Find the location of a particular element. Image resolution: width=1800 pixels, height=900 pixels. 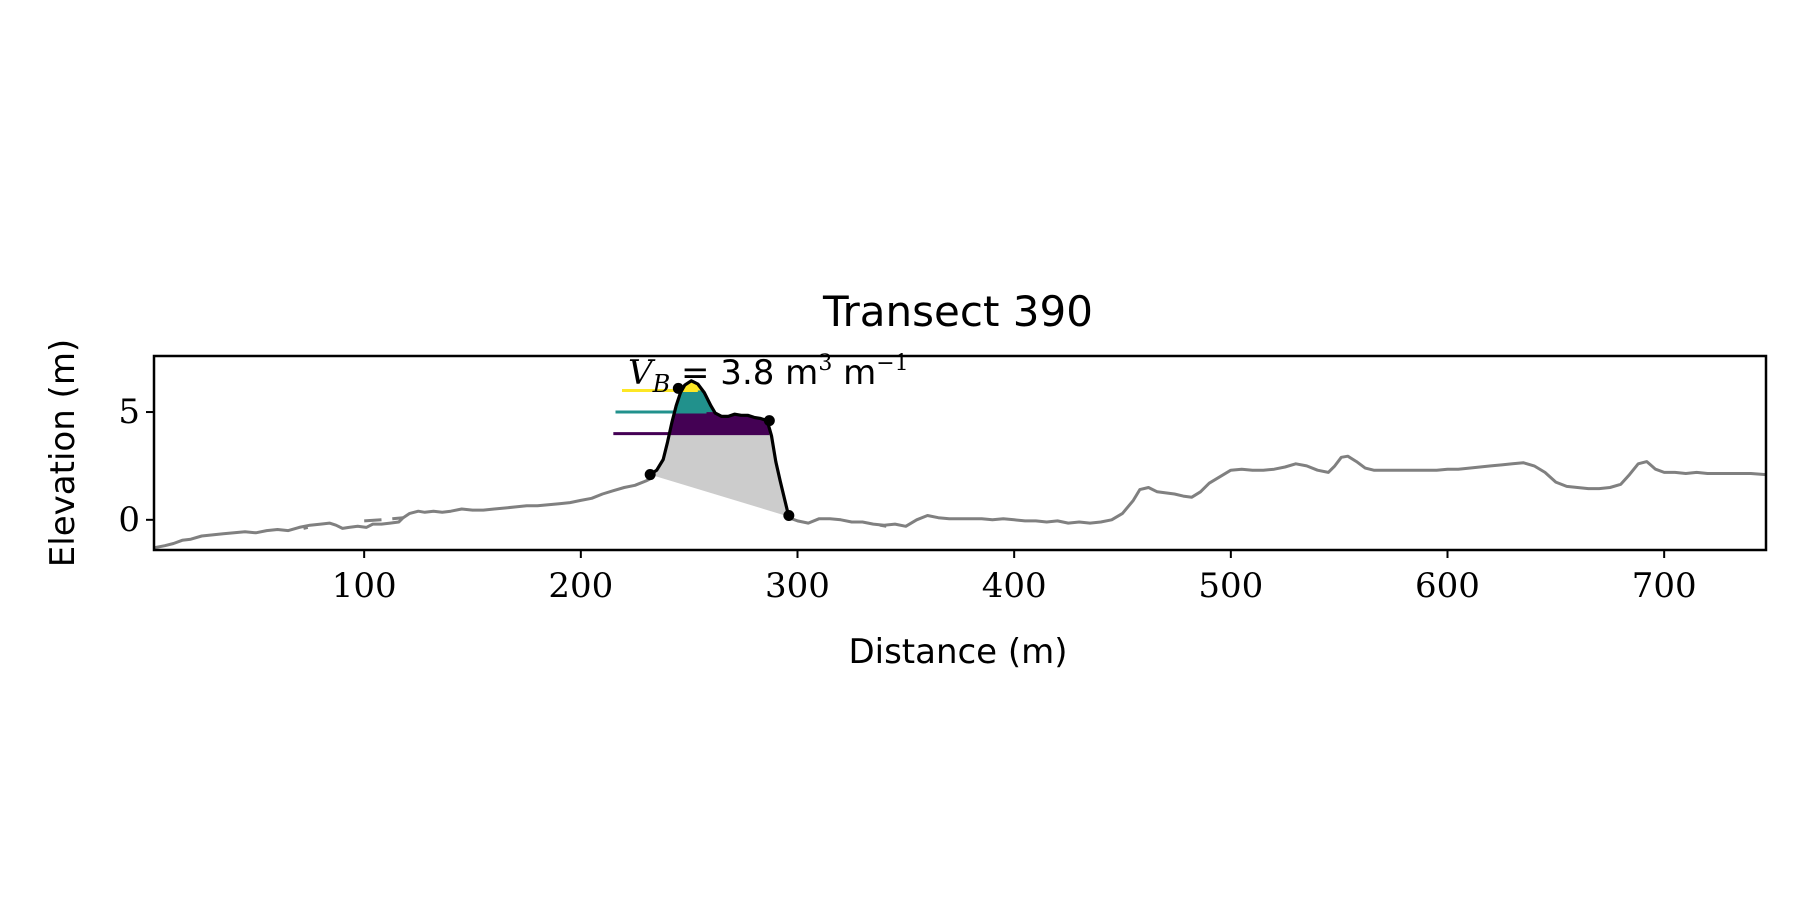

dune-base-fill is located at coordinates (719, 448).